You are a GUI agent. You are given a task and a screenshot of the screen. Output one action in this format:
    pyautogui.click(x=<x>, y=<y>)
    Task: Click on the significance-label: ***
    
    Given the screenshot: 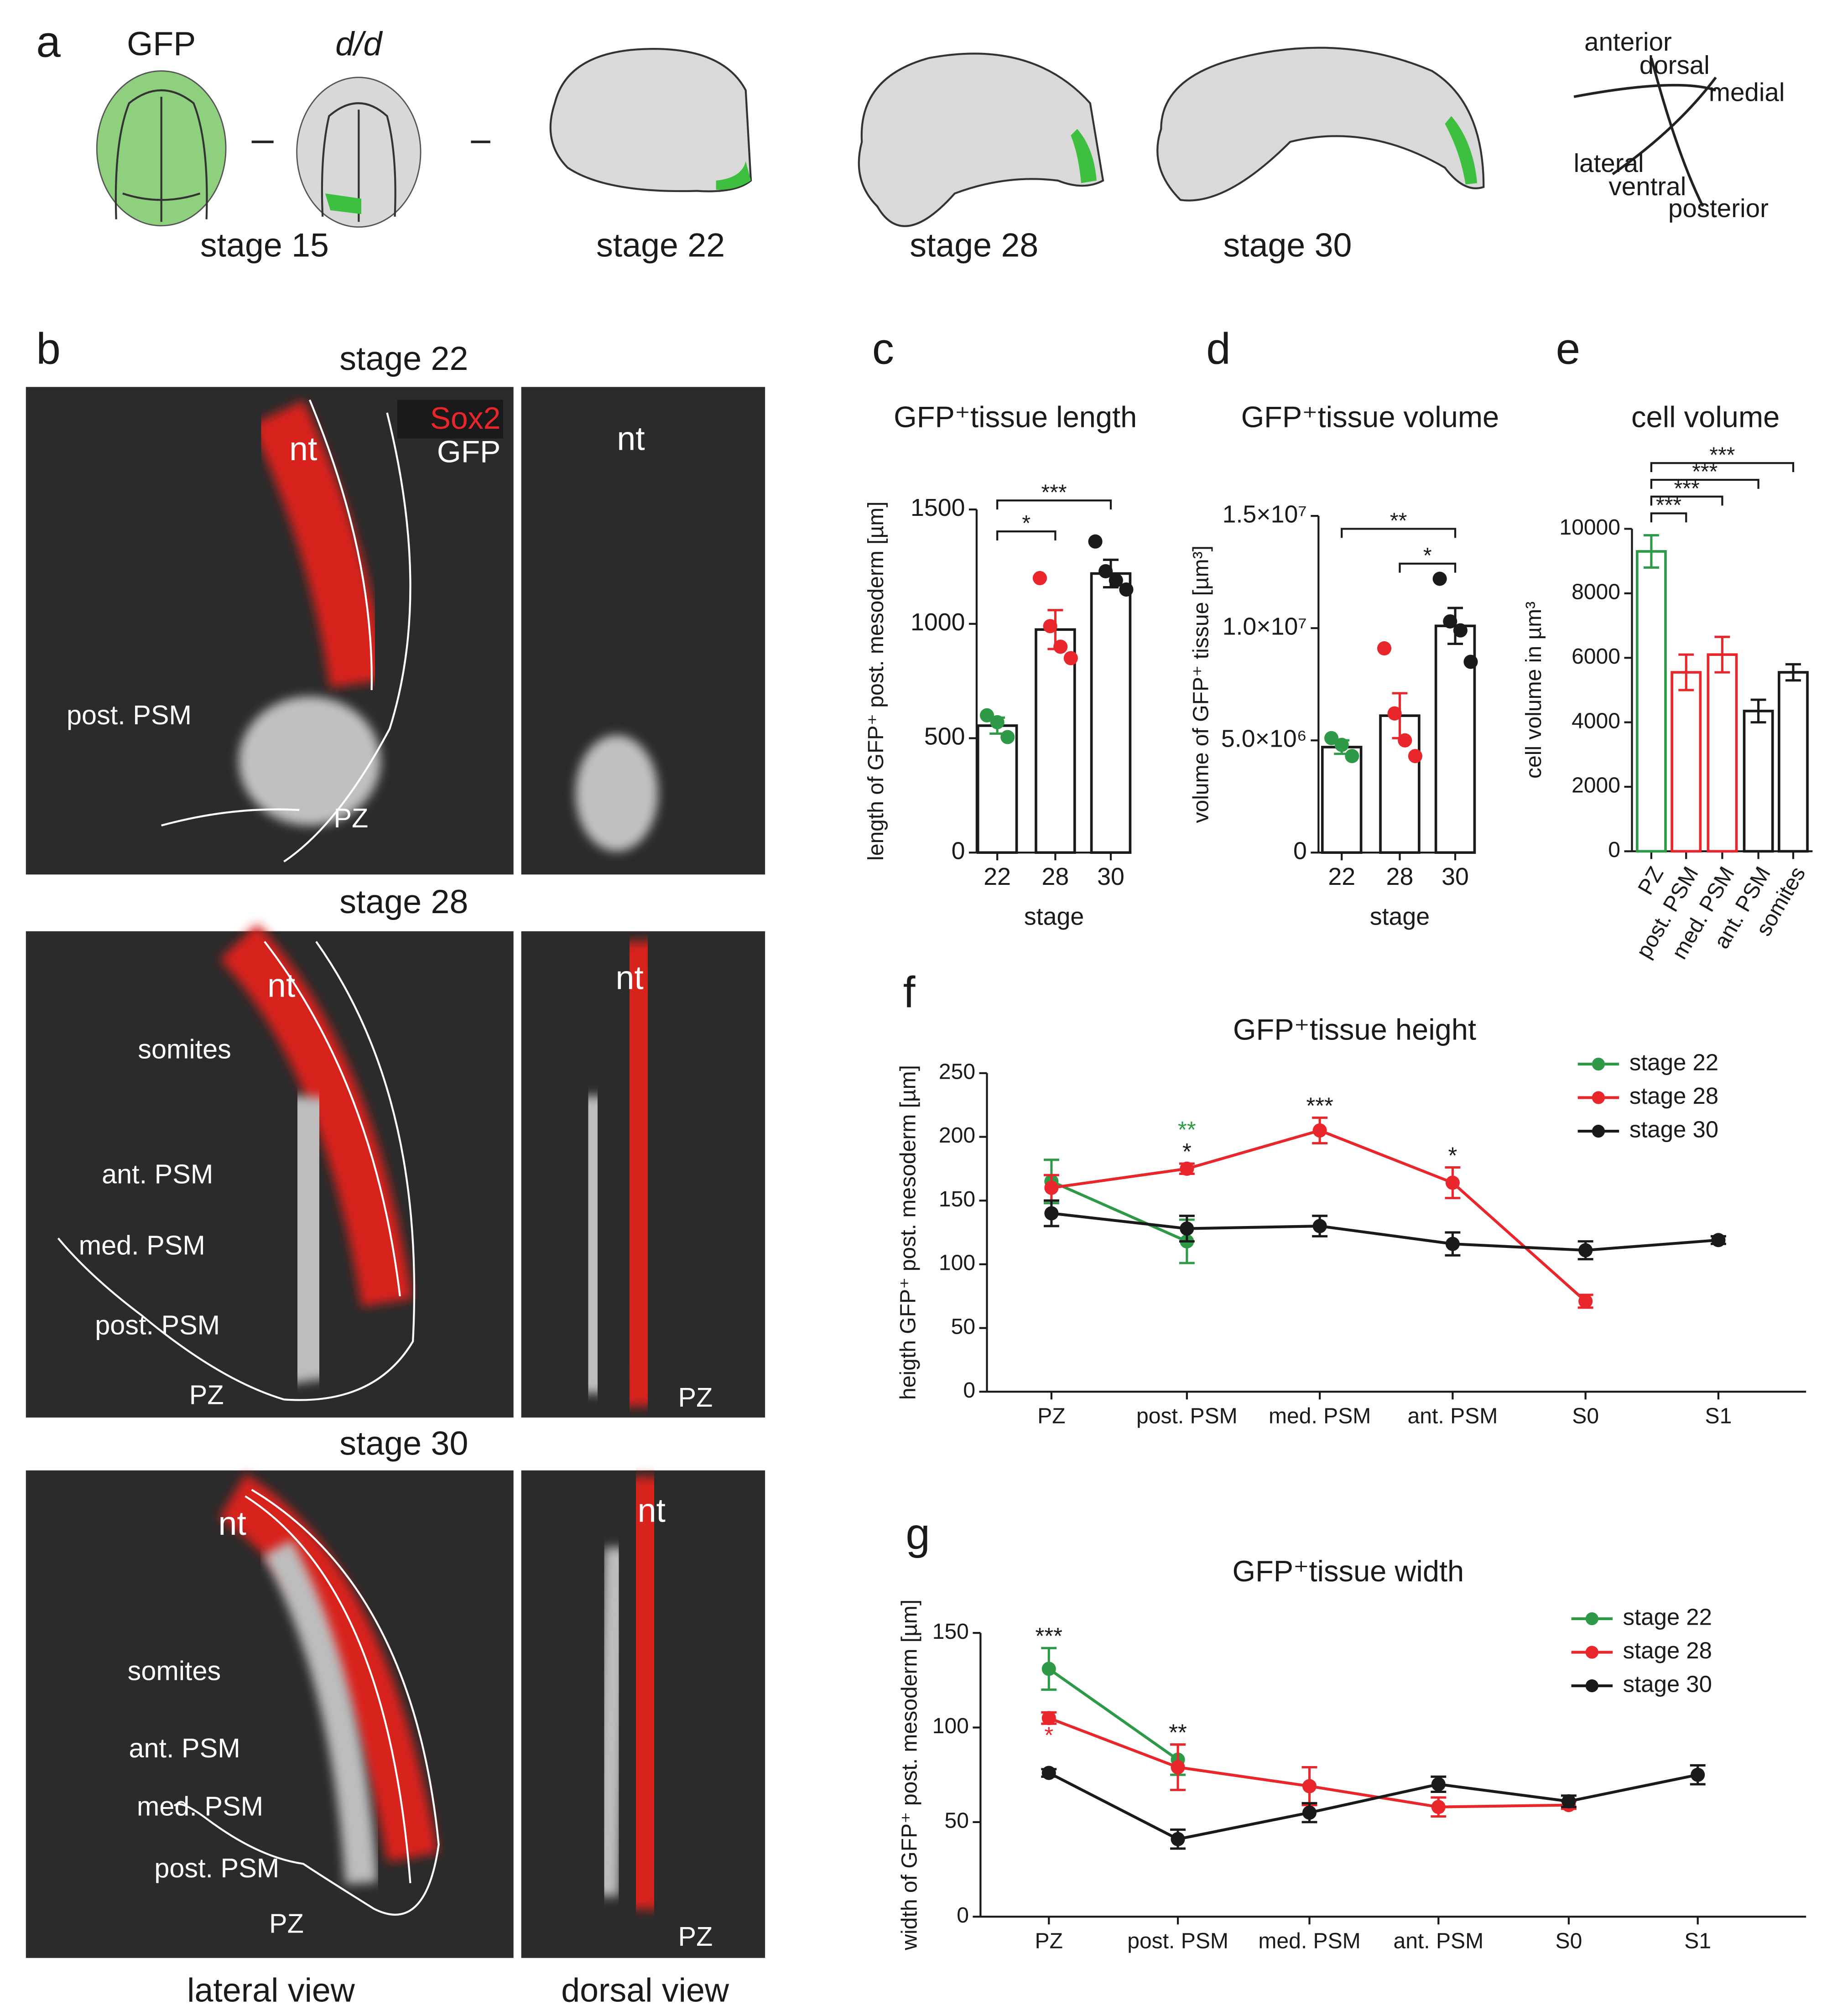 What is the action you would take?
    pyautogui.click(x=1319, y=1105)
    